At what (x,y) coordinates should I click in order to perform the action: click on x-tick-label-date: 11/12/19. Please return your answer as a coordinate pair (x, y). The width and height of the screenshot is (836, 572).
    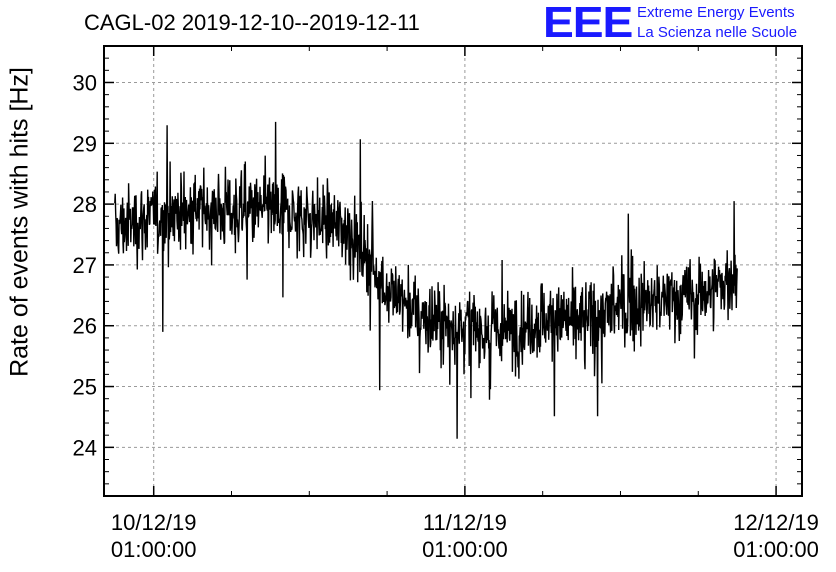
    Looking at the image, I should click on (465, 522).